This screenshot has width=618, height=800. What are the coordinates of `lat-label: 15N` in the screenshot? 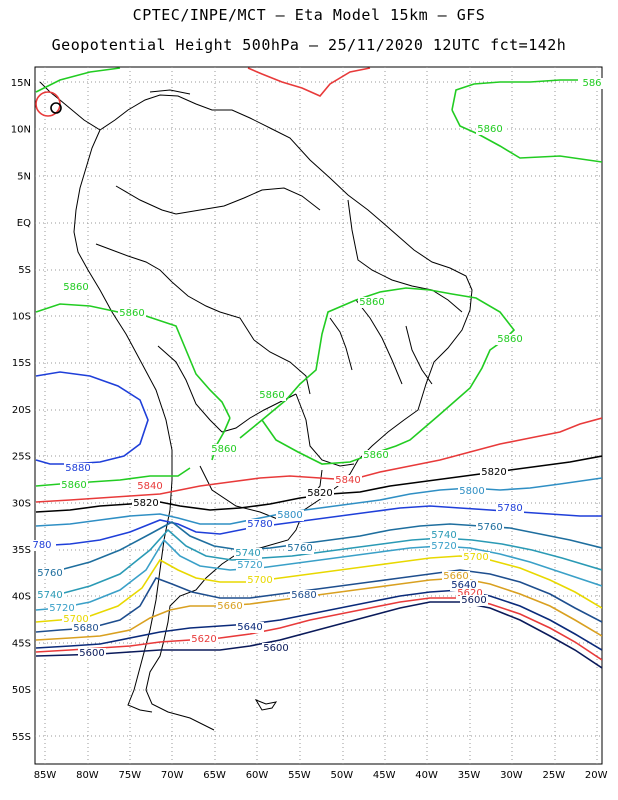 It's located at (21, 83).